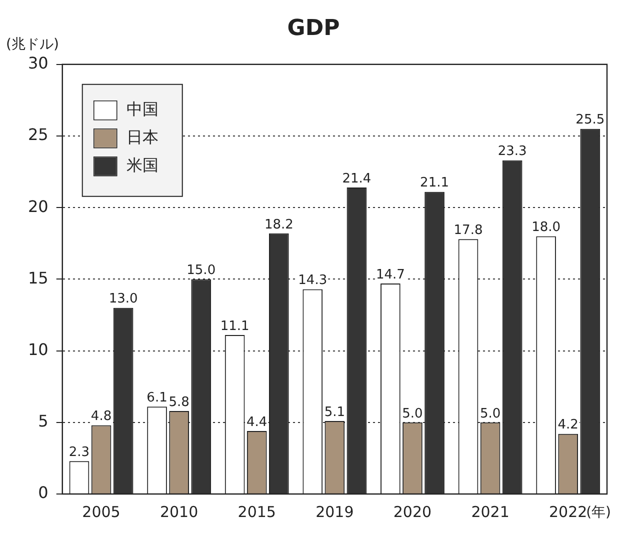  I want to click on y-tick-label: 5, so click(43, 421).